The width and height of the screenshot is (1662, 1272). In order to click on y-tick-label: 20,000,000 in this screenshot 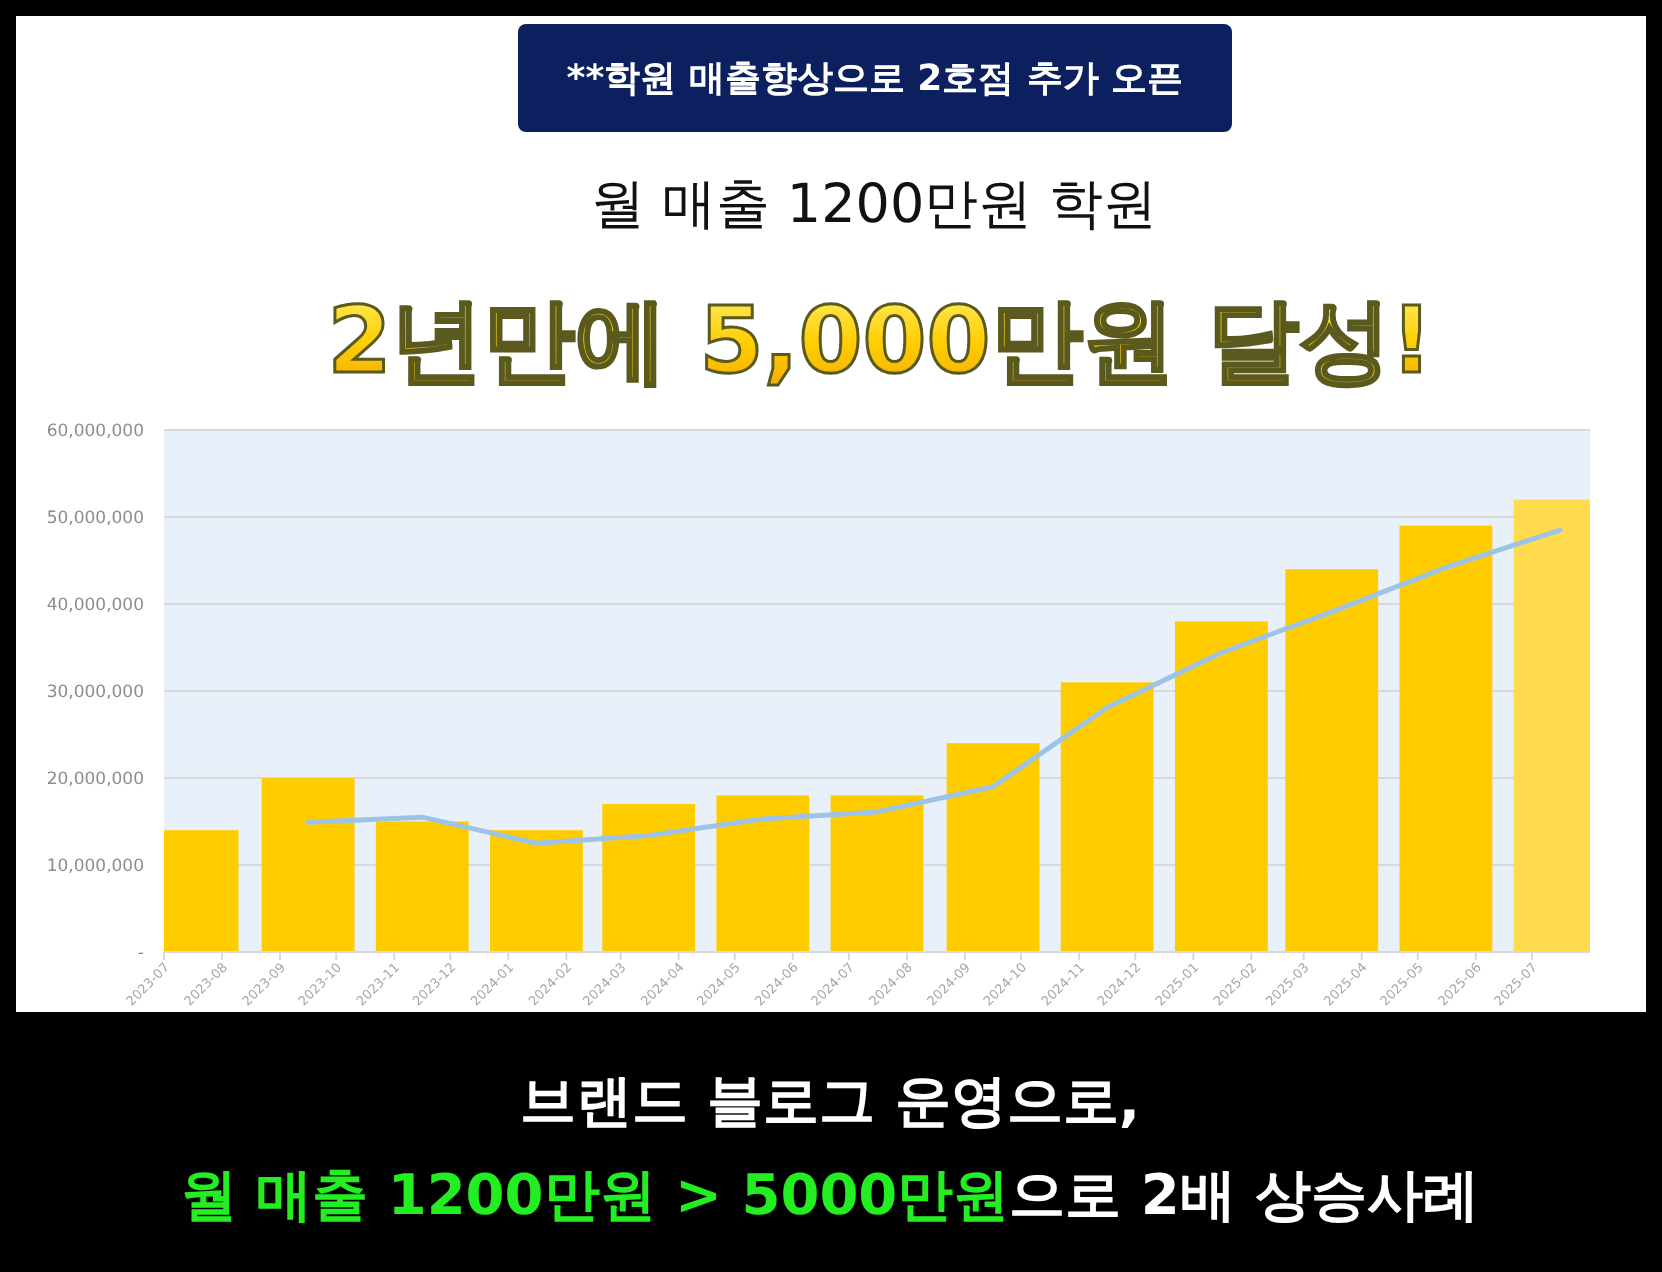, I will do `click(95, 780)`.